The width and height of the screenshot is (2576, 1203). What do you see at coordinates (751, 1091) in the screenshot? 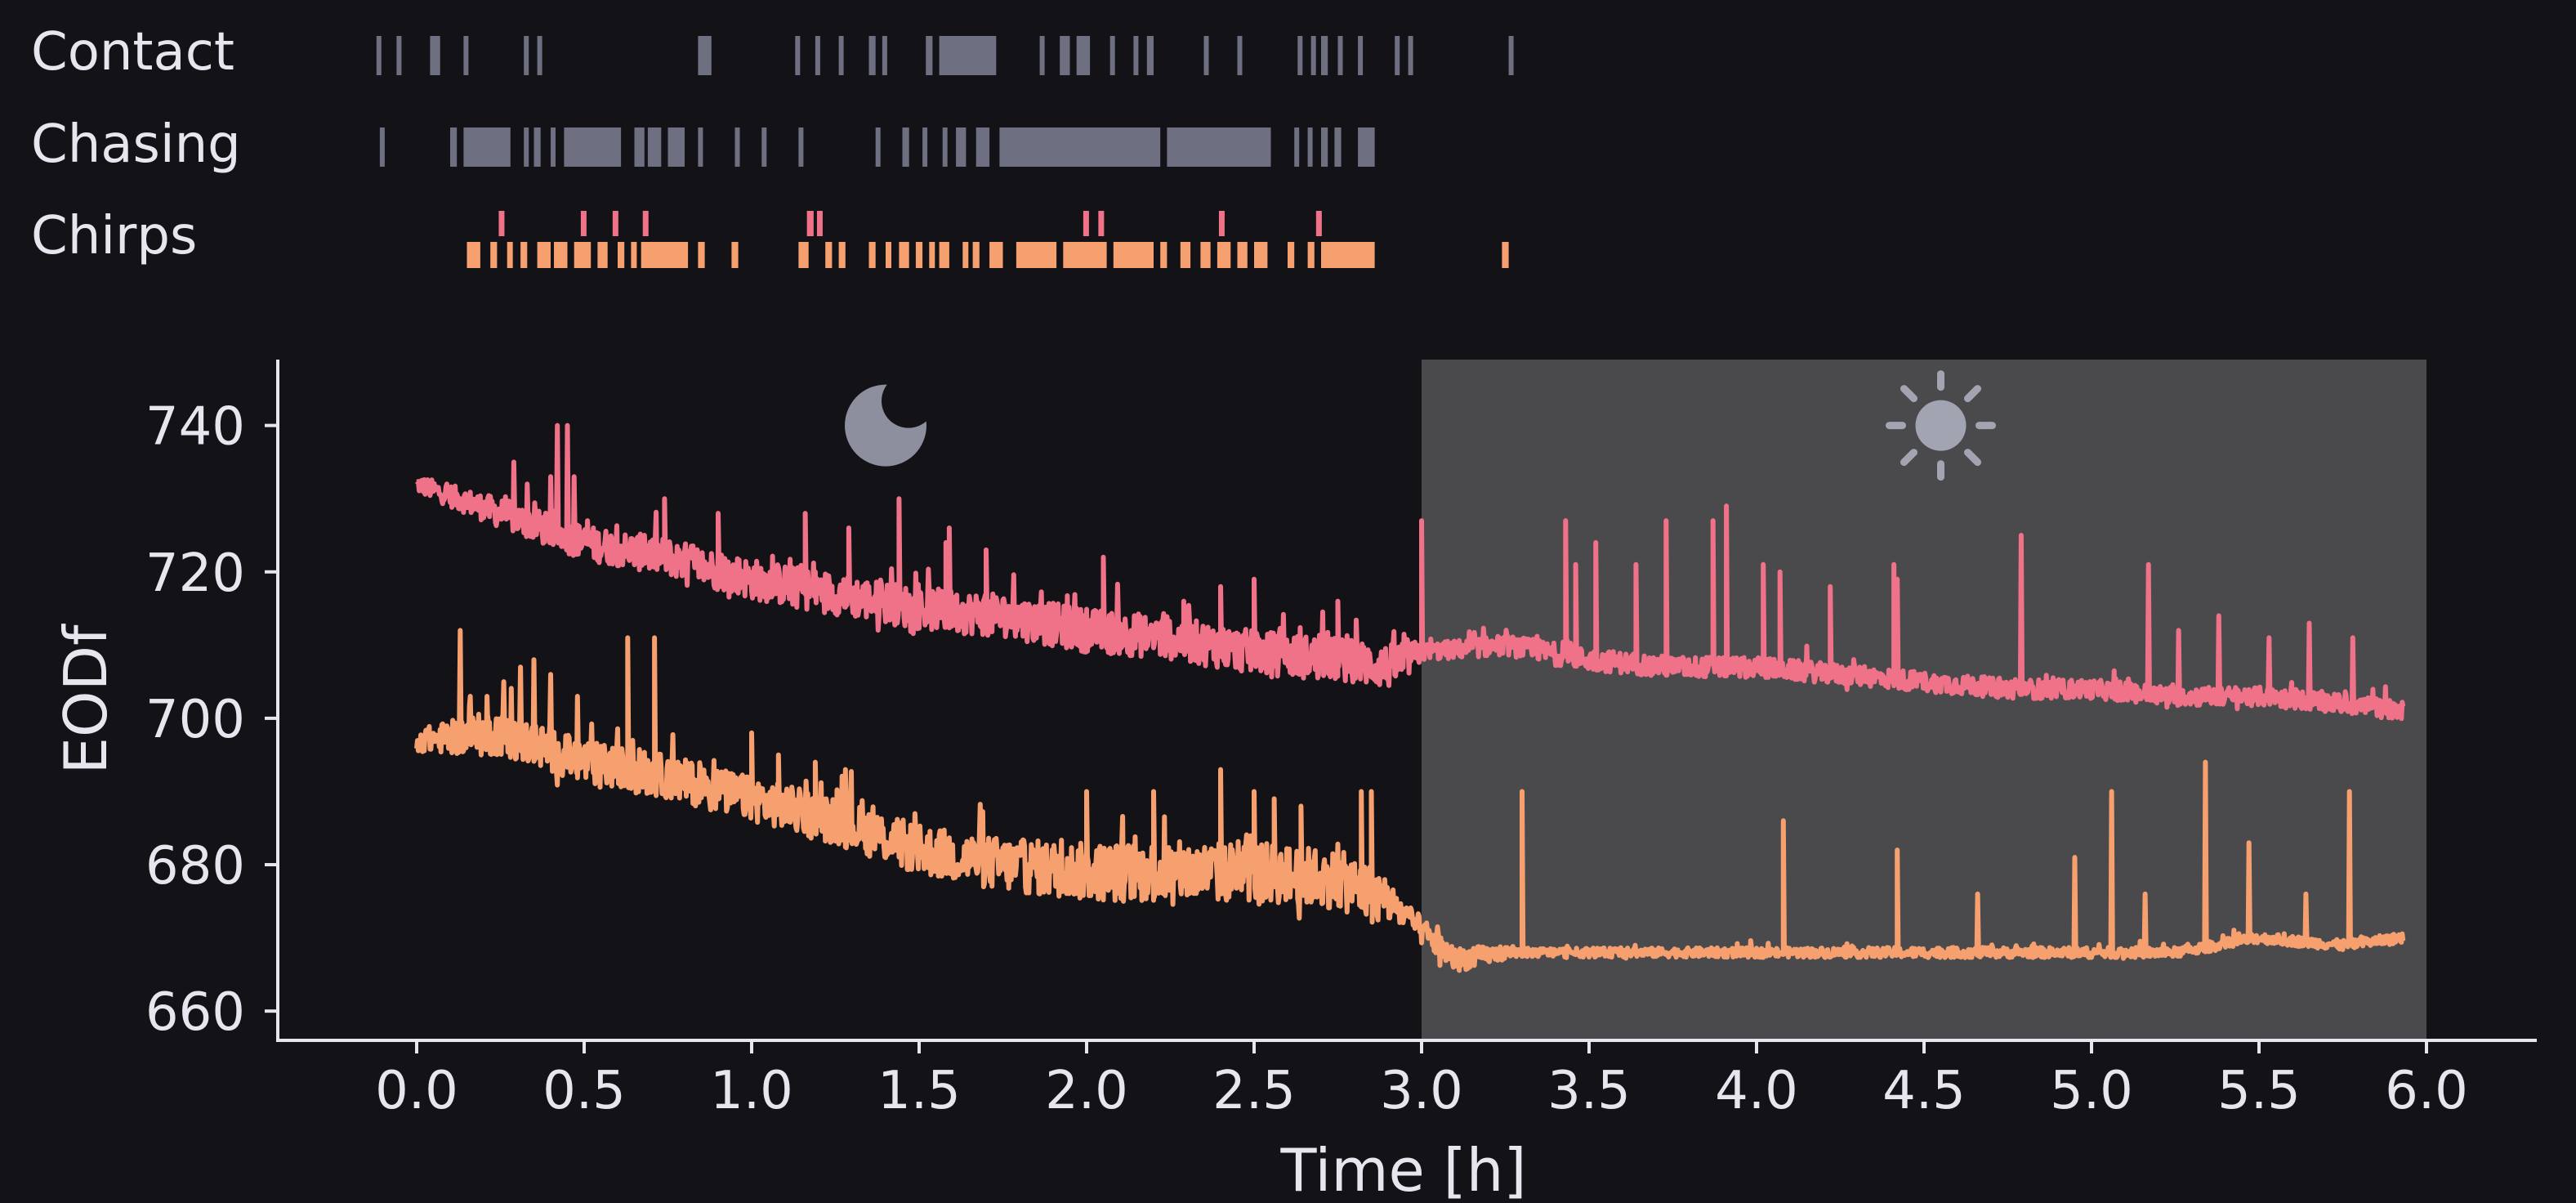
I see `x-tick-label: 1.0` at bounding box center [751, 1091].